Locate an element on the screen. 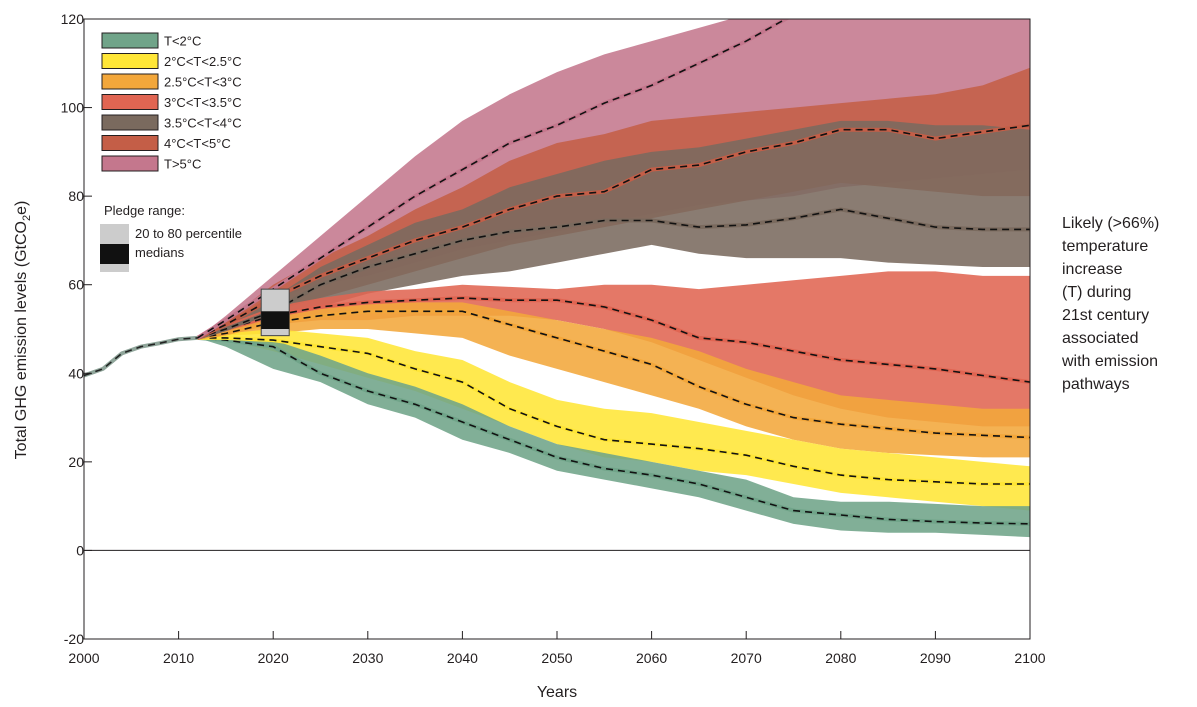  x-tick-label: 2080 is located at coordinates (840, 658).